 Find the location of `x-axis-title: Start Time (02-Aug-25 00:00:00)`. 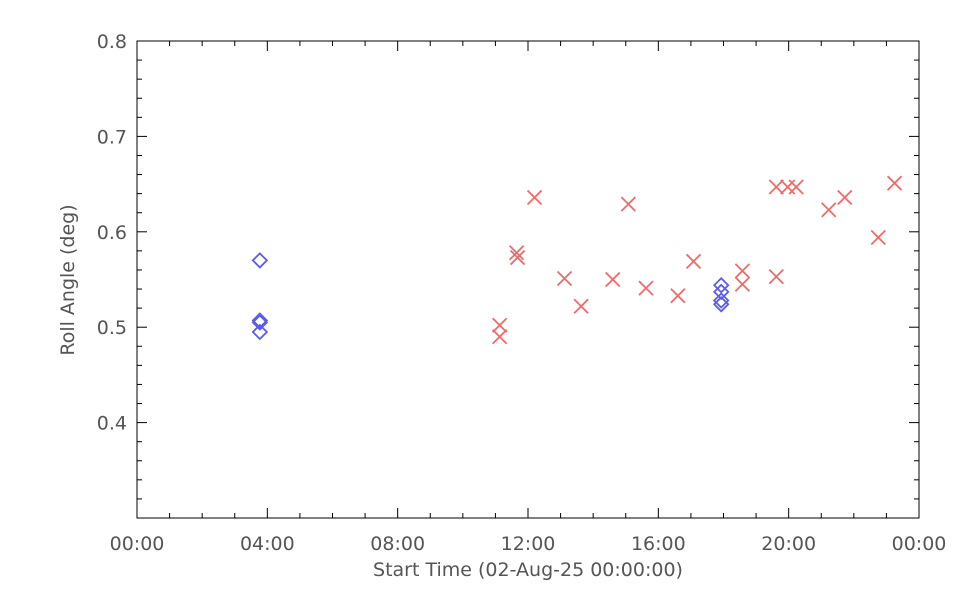

x-axis-title: Start Time (02-Aug-25 00:00:00) is located at coordinates (528, 570).